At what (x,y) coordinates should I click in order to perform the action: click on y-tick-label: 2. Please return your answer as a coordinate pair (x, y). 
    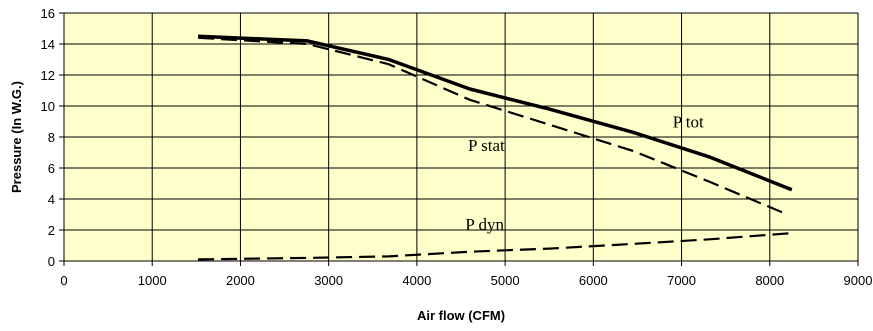
    Looking at the image, I should click on (51, 230).